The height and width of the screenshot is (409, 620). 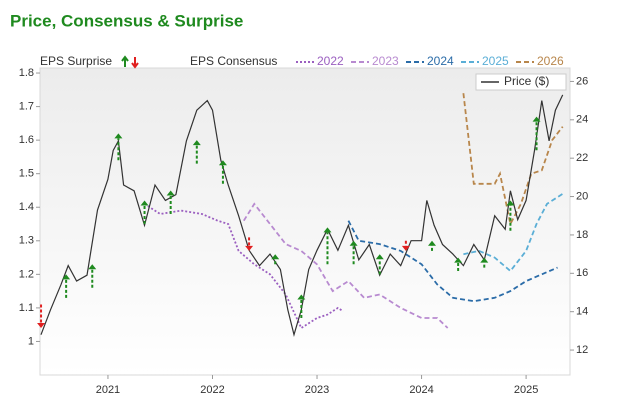 I want to click on y2-tick-label: 20, so click(x=582, y=196).